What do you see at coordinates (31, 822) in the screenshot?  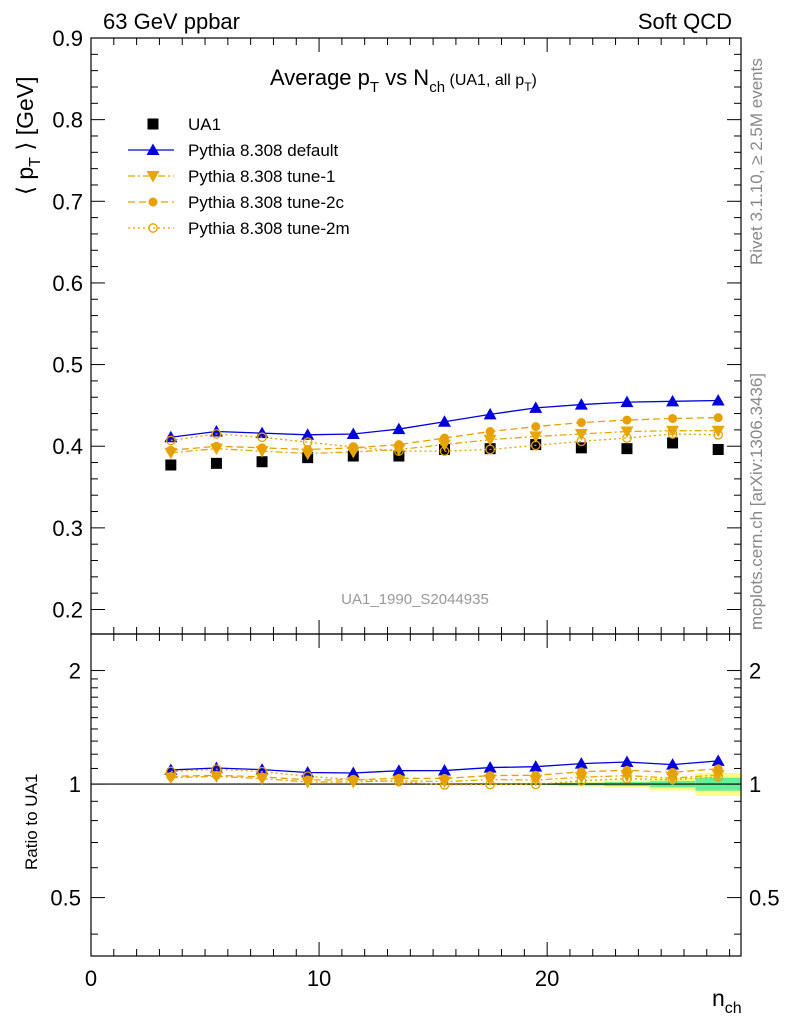 I see `ratio-y-axis-label: Ratio to UA1` at bounding box center [31, 822].